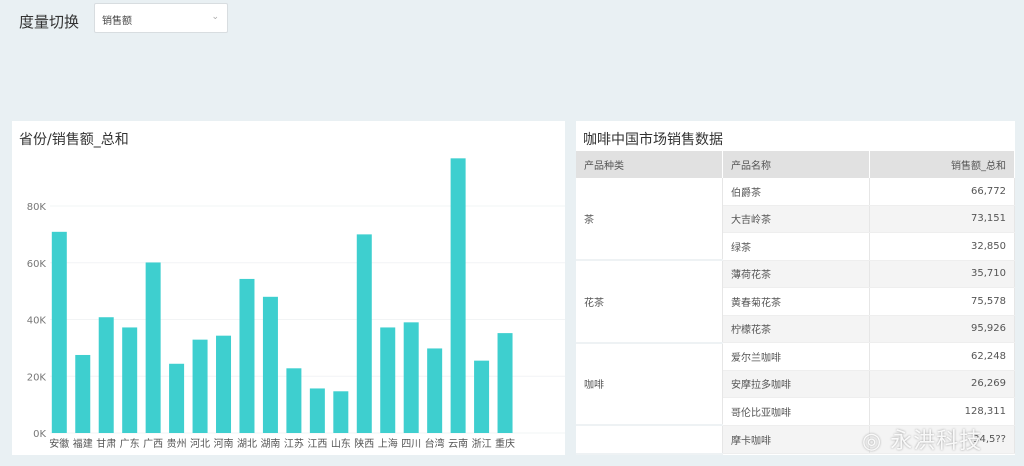 This screenshot has height=466, width=1024. I want to click on header-category: 产品种类, so click(649, 164).